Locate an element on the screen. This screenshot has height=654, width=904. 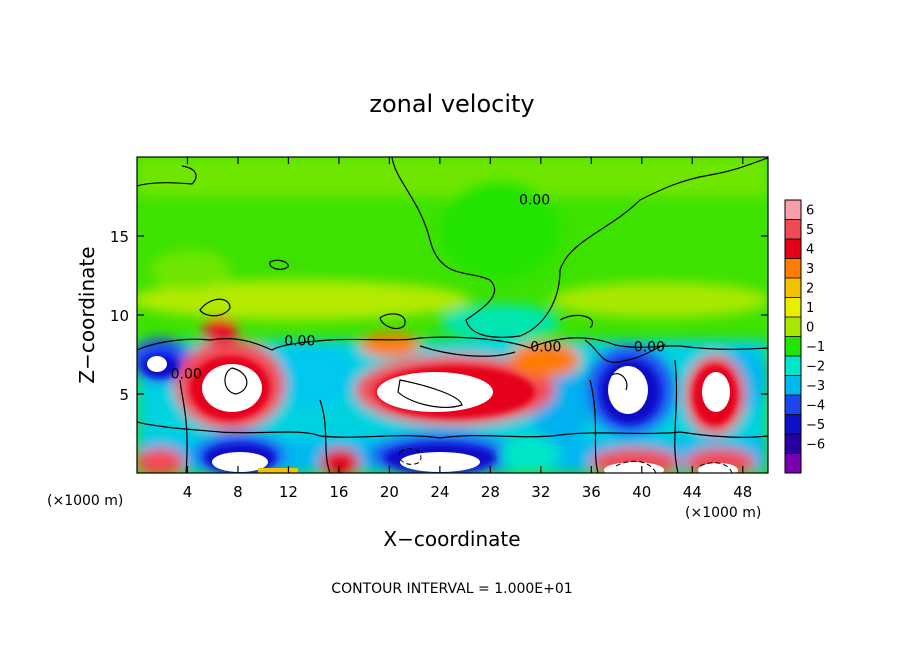
x-tick-label: 36 is located at coordinates (591, 492).